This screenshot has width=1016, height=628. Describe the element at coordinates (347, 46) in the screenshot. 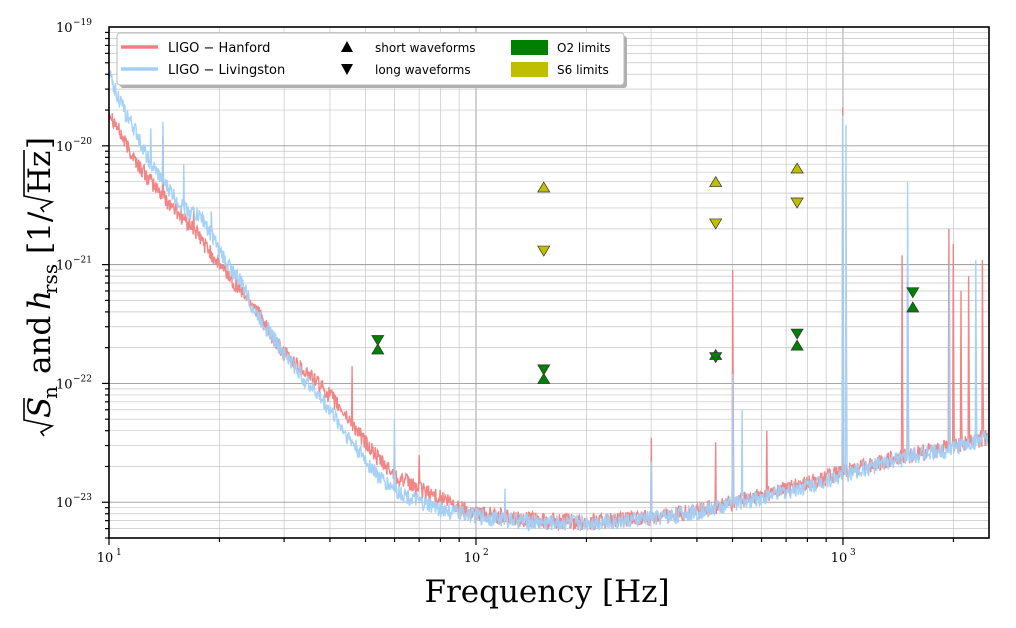

I see `triangle-up-icon` at that location.